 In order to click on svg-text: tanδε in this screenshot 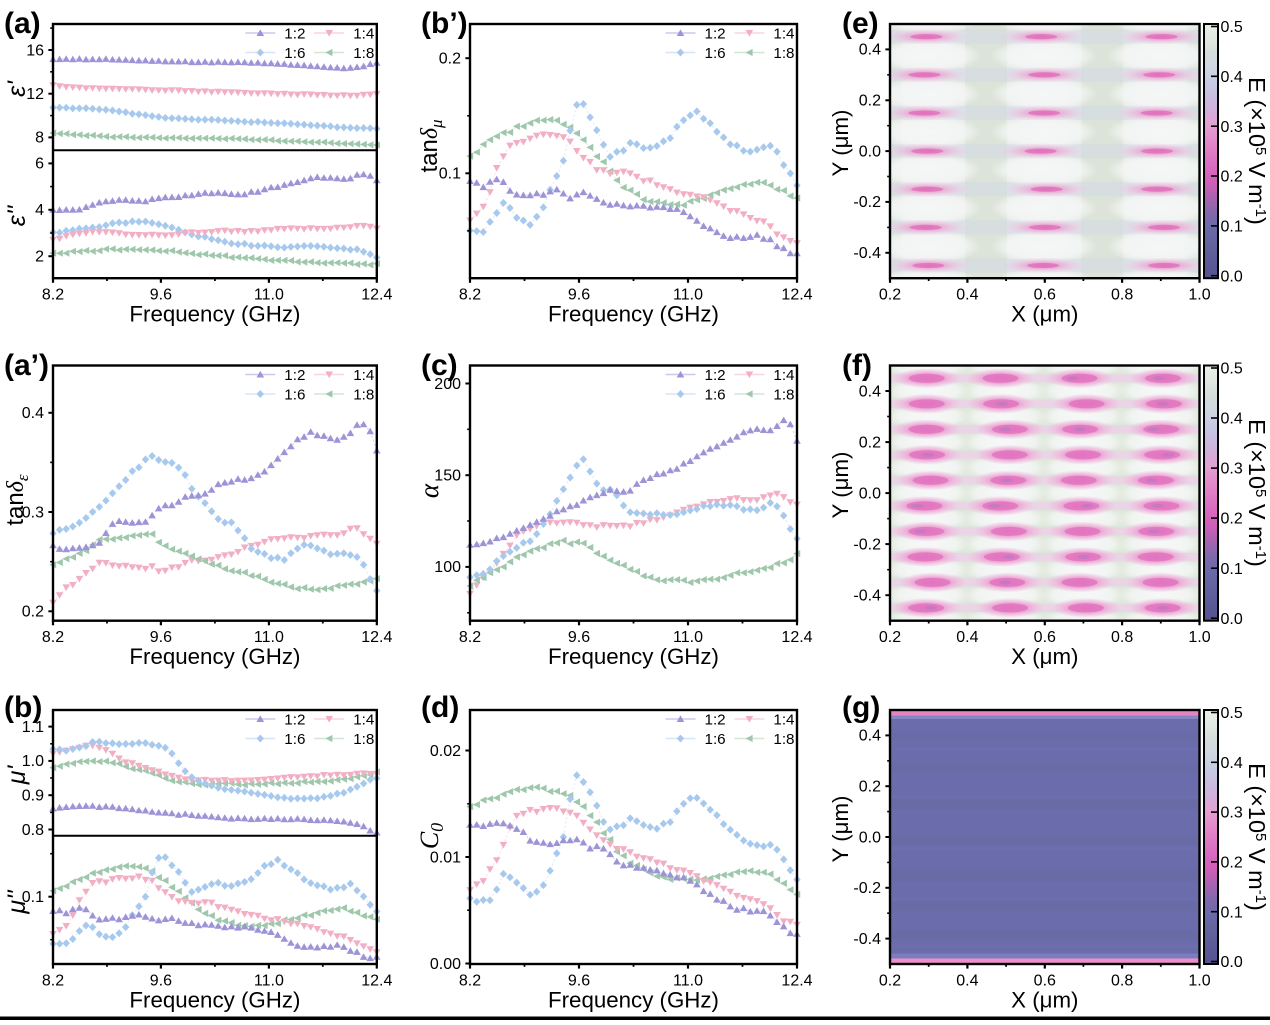, I will do `click(17, 500)`.